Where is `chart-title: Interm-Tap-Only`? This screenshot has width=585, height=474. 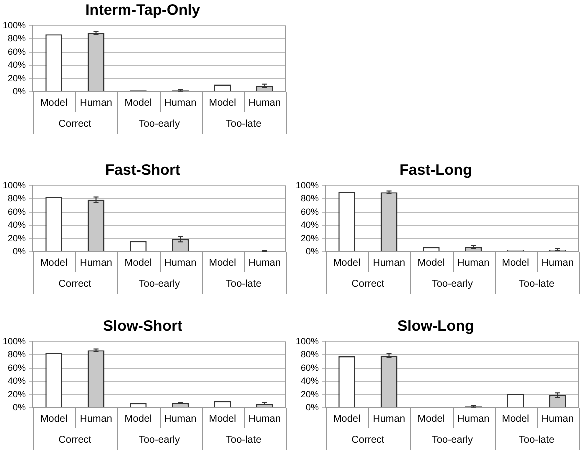 chart-title: Interm-Tap-Only is located at coordinates (144, 11).